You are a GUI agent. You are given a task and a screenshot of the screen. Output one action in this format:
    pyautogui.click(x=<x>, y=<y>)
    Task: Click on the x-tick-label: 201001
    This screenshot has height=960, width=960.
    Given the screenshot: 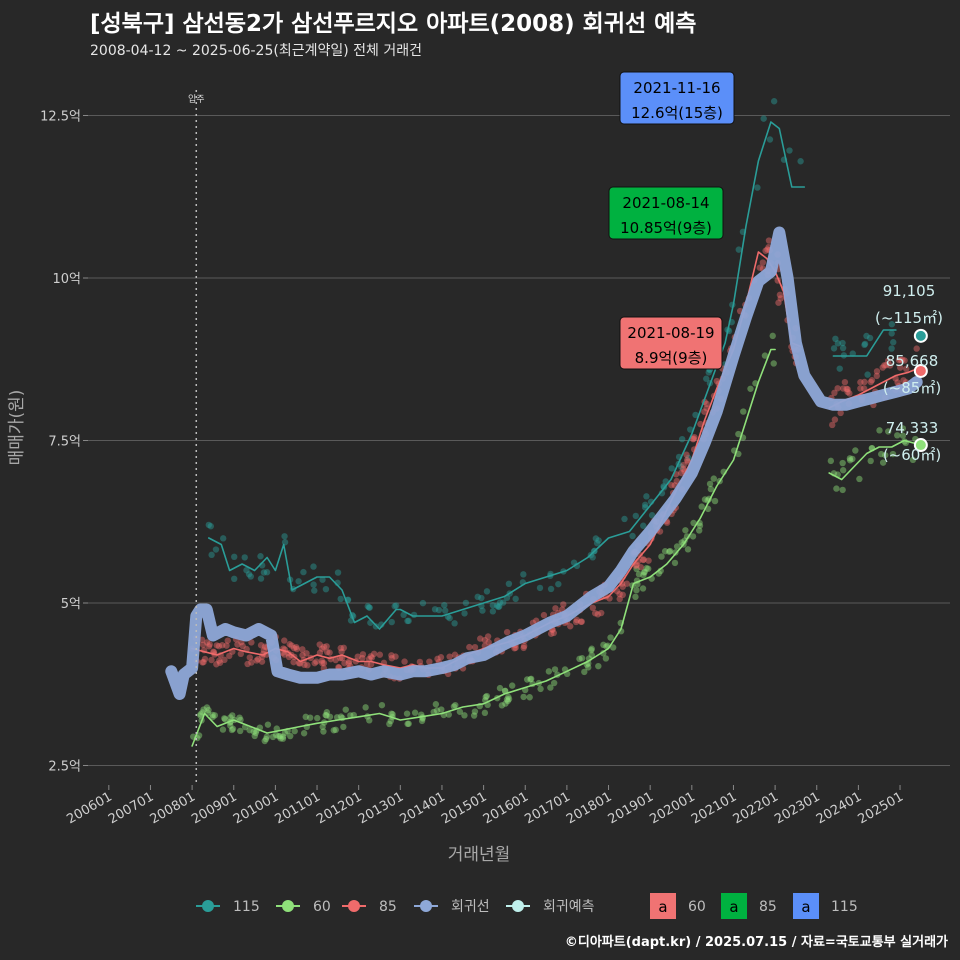 What is the action you would take?
    pyautogui.click(x=256, y=808)
    